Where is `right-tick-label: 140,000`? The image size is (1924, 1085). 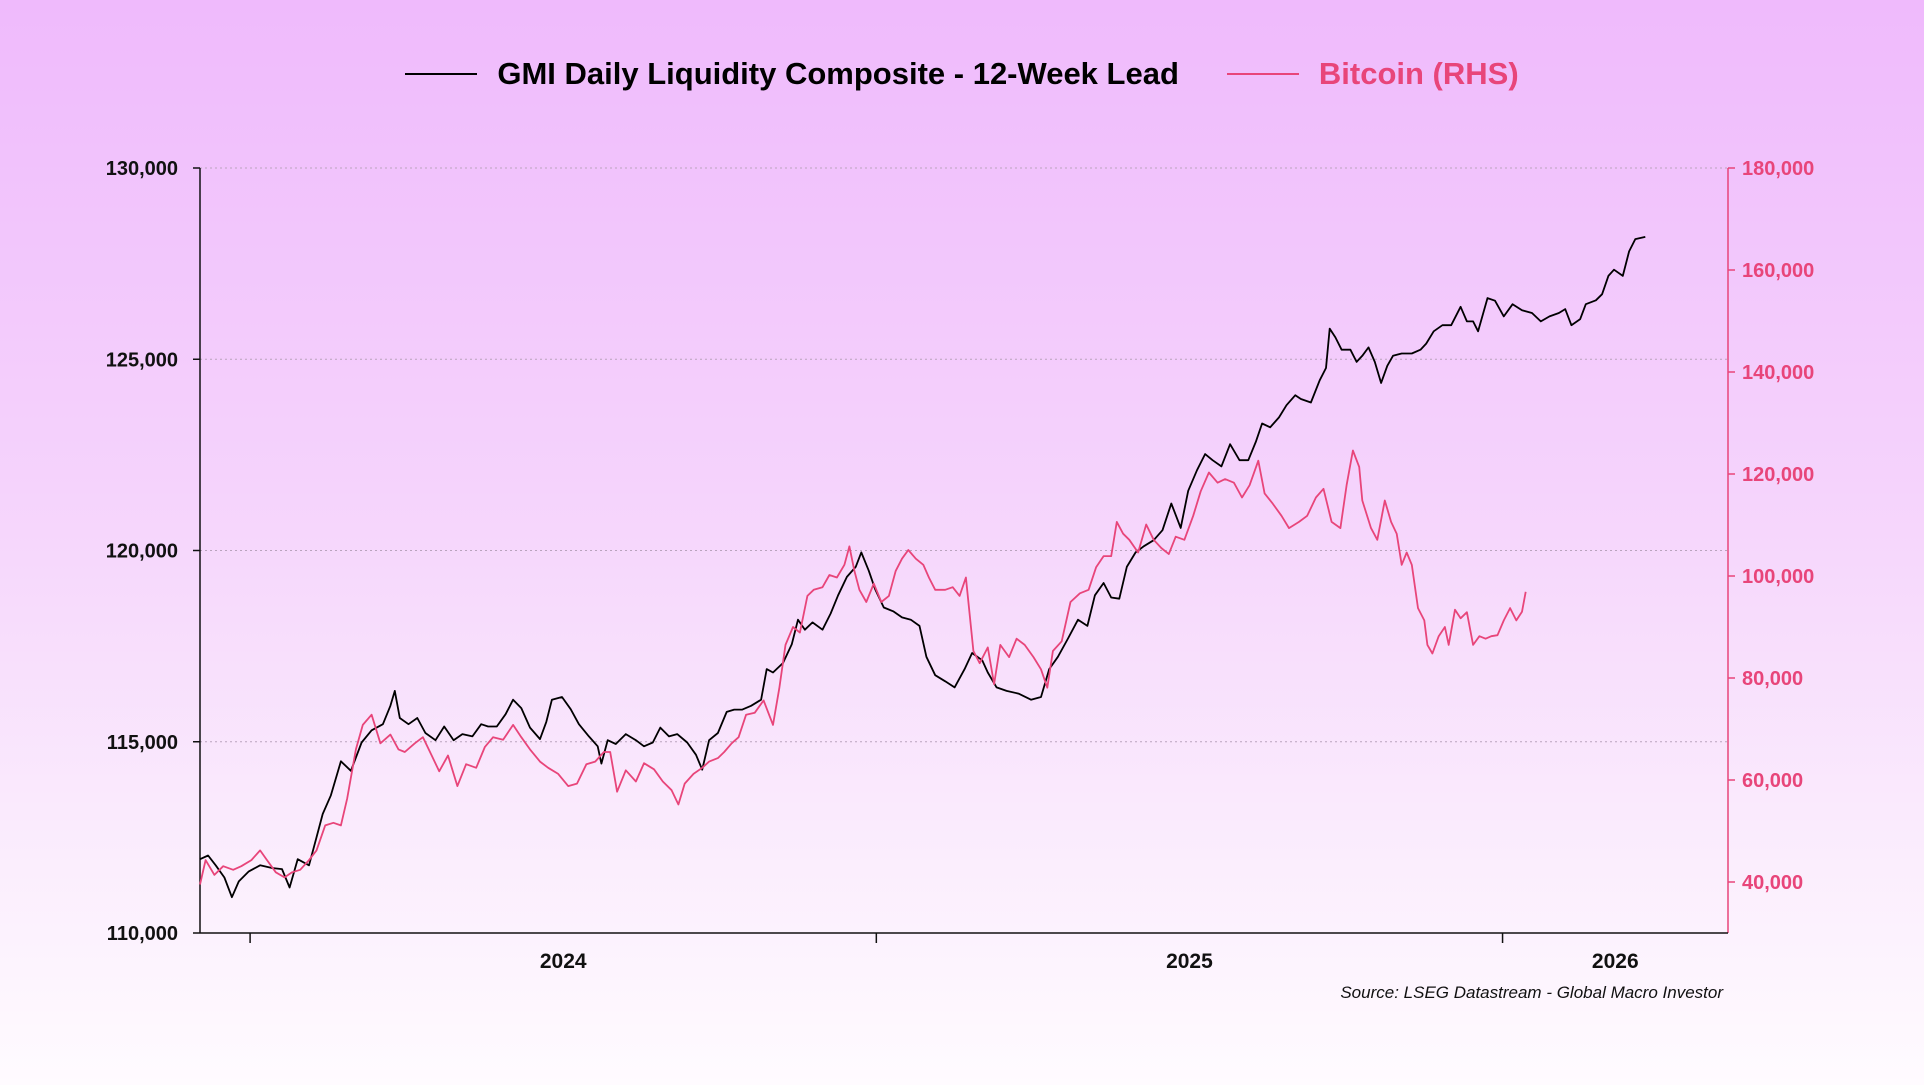
right-tick-label: 140,000 is located at coordinates (1778, 373).